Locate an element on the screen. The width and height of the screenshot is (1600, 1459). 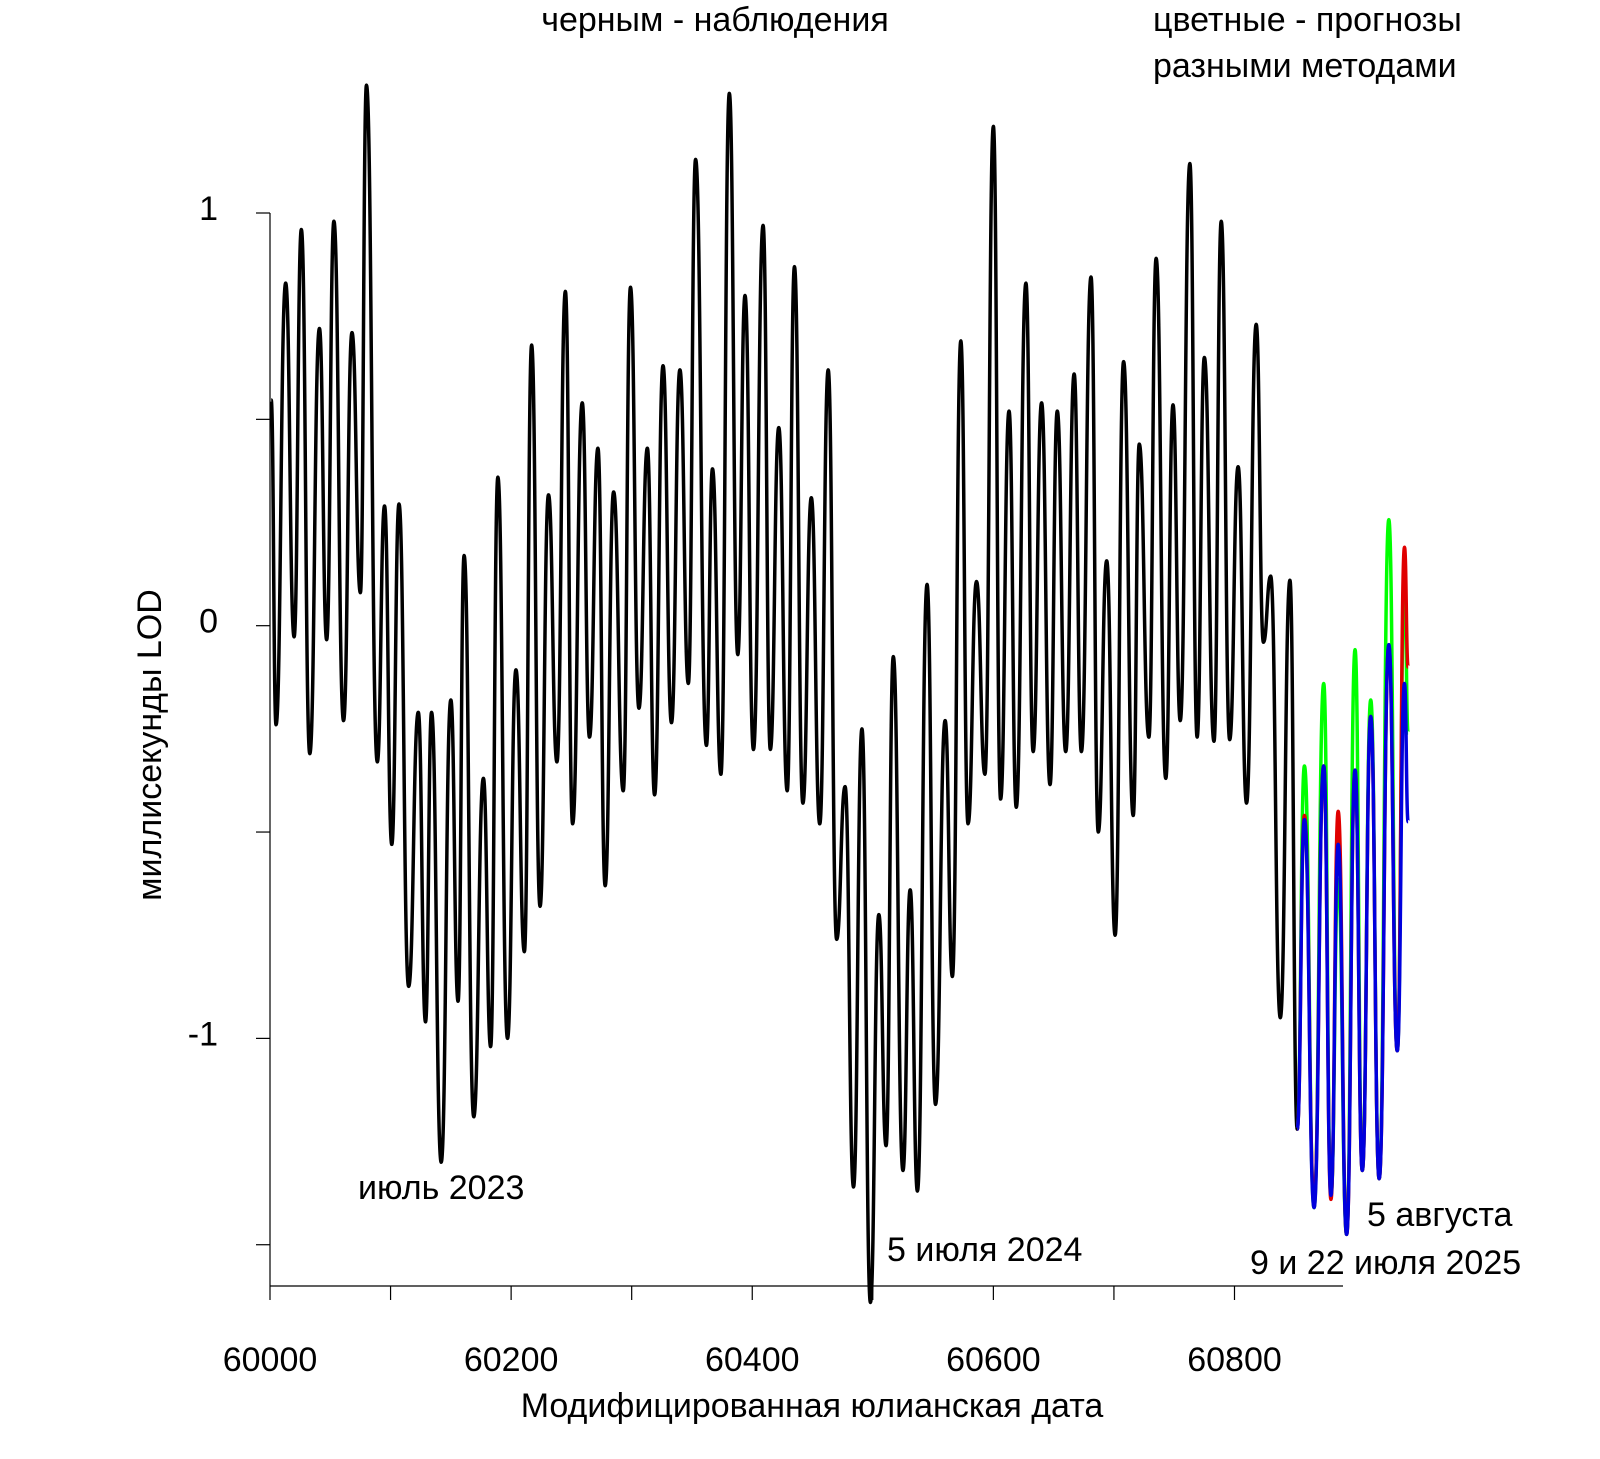
x-tick-label: 60200 is located at coordinates (511, 1360).